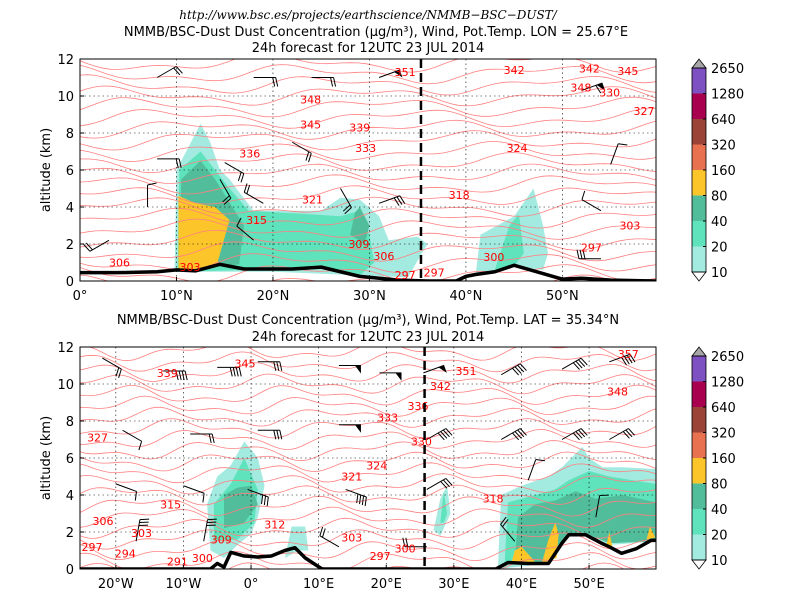 The width and height of the screenshot is (800, 604). Describe the element at coordinates (368, 337) in the screenshot. I see `bottom-chart-subtitle: 24h forecast for 12UTC 23 JUL 2014` at that location.